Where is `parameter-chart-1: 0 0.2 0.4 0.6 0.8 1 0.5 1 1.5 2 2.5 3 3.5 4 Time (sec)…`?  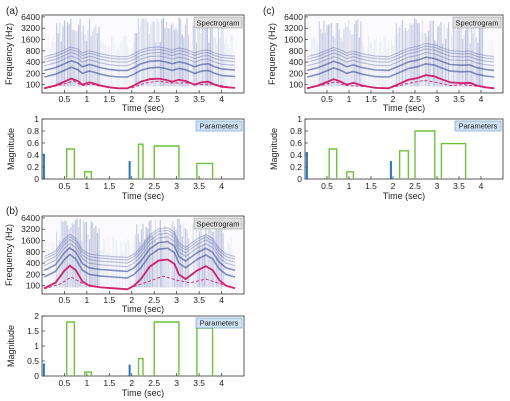 parameter-chart-1: 0 0.2 0.4 0.6 0.8 1 0.5 1 1.5 2 2.5 3 3.5 4 Time (sec)… is located at coordinates (125, 157).